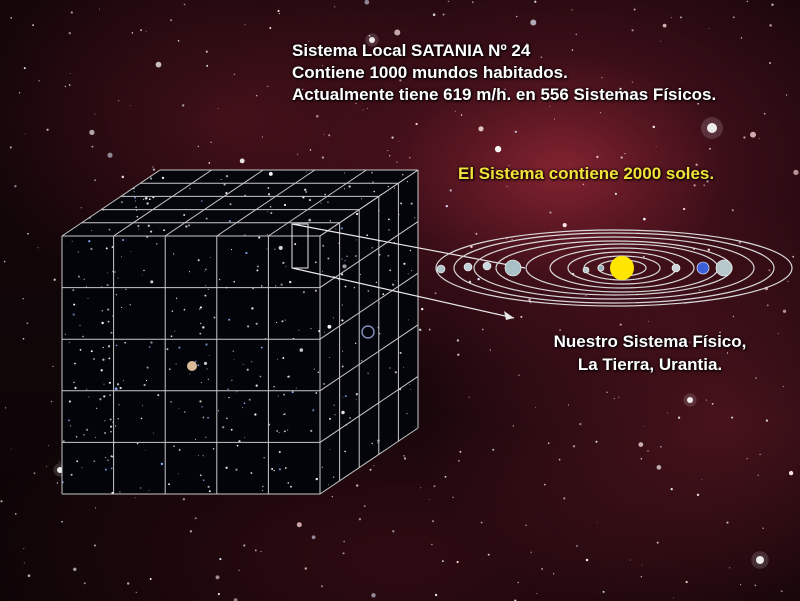  What do you see at coordinates (586, 173) in the screenshot?
I see `suns-caption: El Sistema contiene 2000 soles.` at bounding box center [586, 173].